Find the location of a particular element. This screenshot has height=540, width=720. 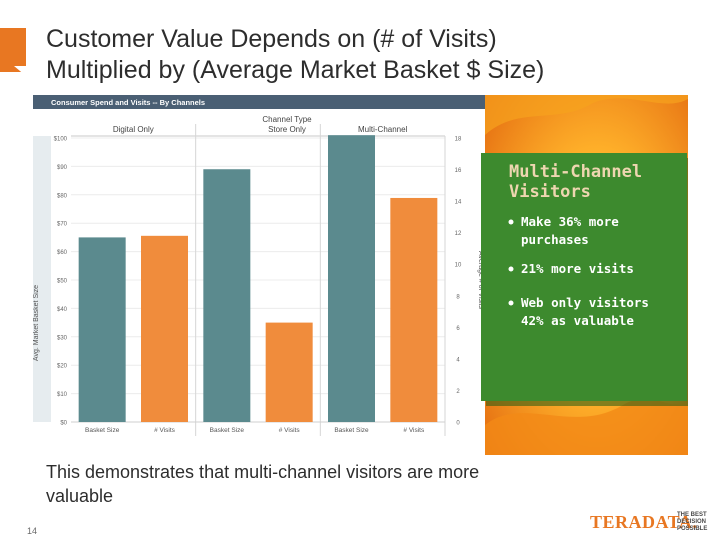

callout-heading-1: Multi-Channel is located at coordinates (575, 172).